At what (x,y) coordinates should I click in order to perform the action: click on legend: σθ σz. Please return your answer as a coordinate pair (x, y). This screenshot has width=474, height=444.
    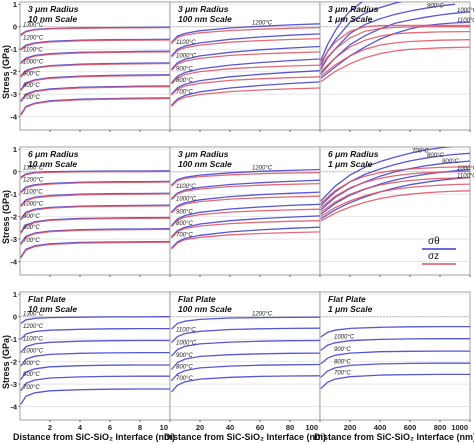
    Looking at the image, I should click on (439, 250).